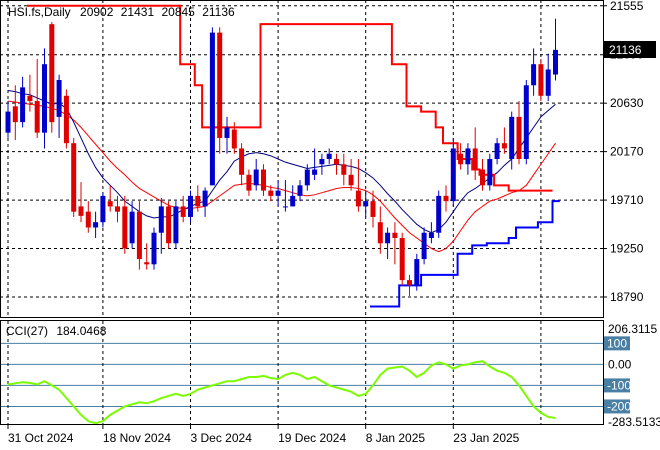 The image size is (660, 450). I want to click on cci-tick-label: -283.5133, so click(634, 422).